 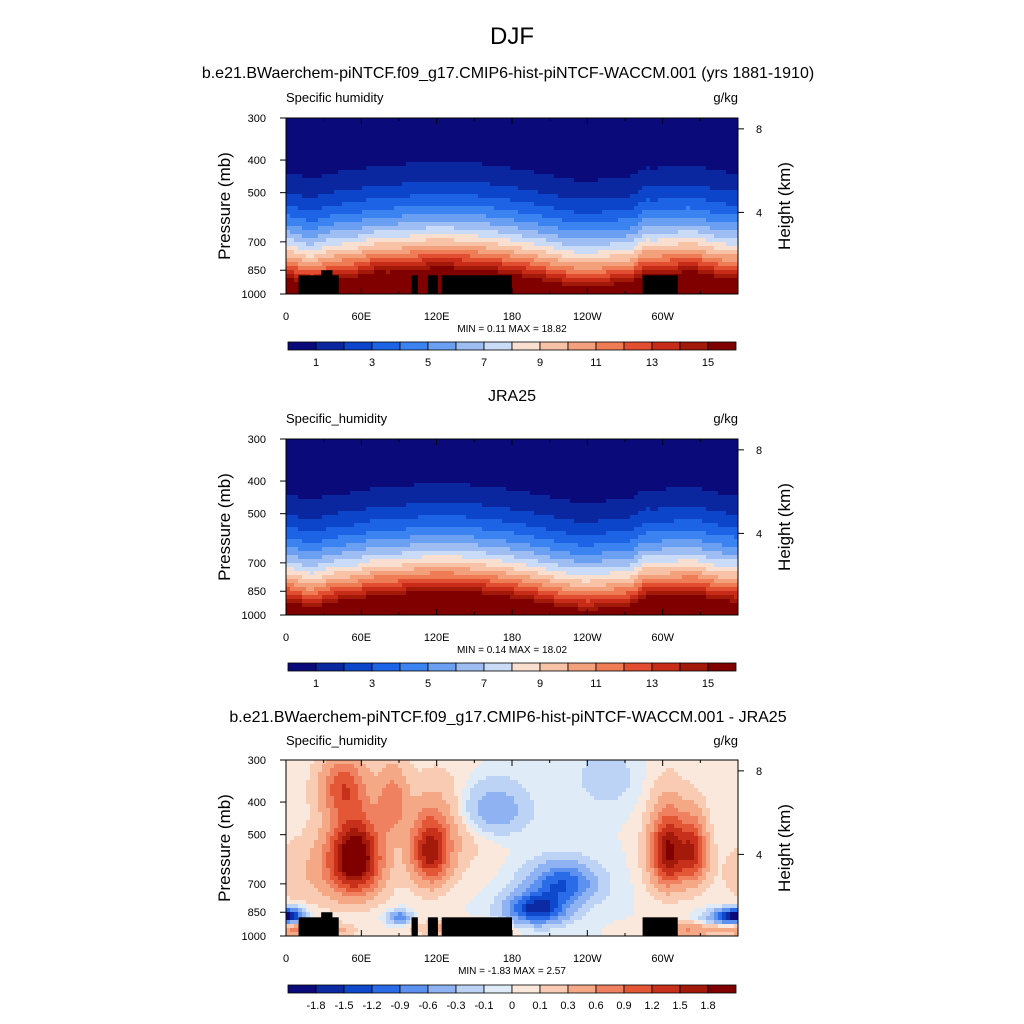 I want to click on panel-left-label: Specific humidity, so click(x=335, y=97).